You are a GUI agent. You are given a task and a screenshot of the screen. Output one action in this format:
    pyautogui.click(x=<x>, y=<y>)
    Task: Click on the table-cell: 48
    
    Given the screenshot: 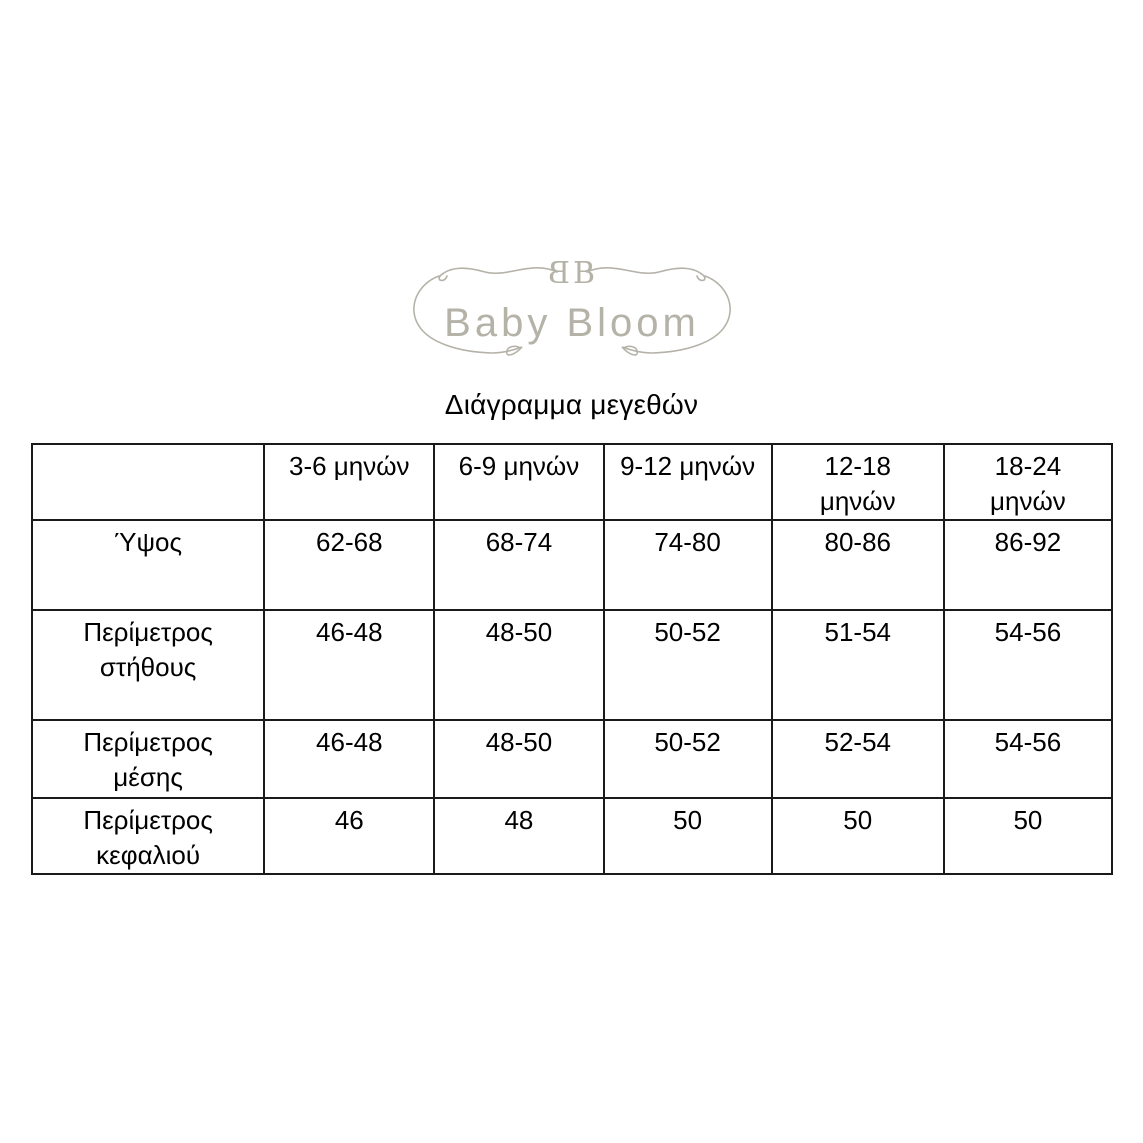 What is the action you would take?
    pyautogui.click(x=519, y=836)
    